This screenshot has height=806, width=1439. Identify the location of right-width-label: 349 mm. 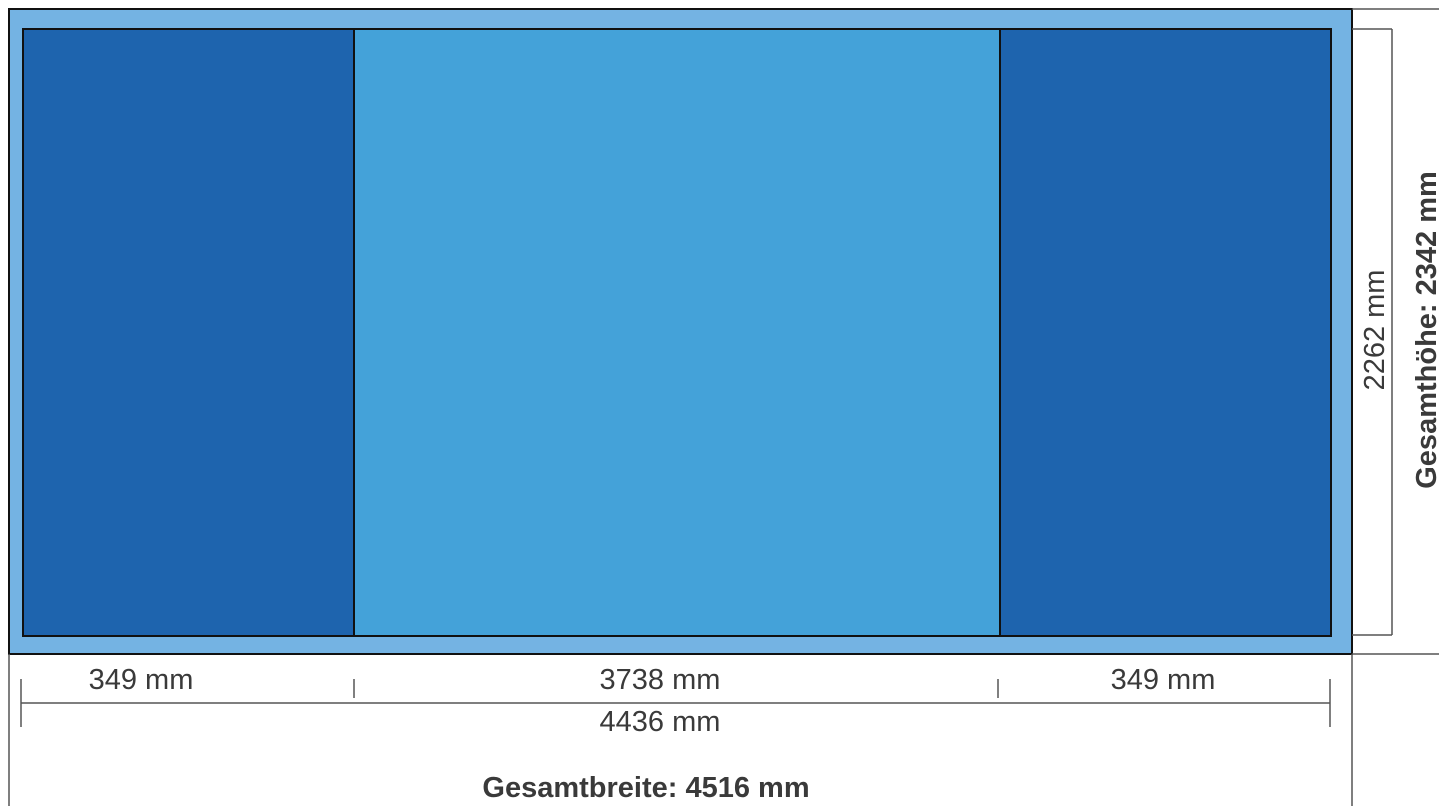
(1163, 680).